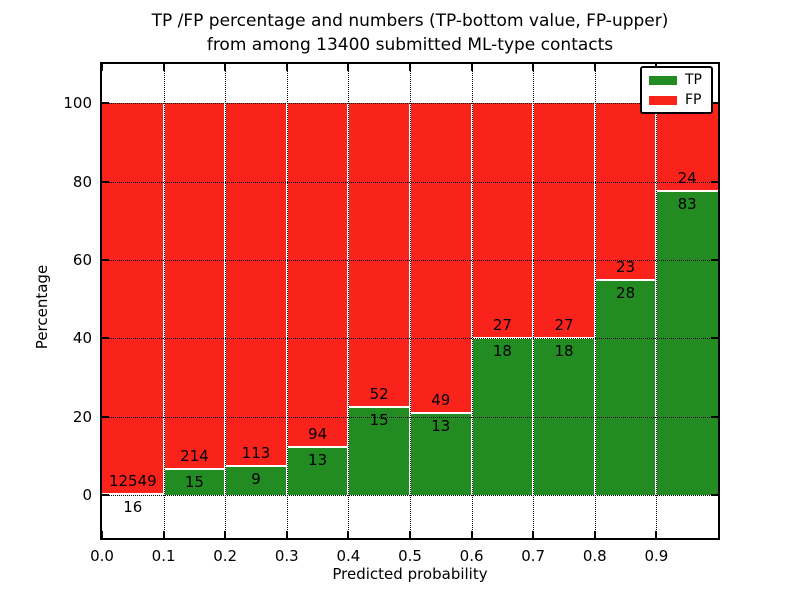 This screenshot has width=800, height=600. What do you see at coordinates (82, 181) in the screenshot?
I see `y-tick-label: 80` at bounding box center [82, 181].